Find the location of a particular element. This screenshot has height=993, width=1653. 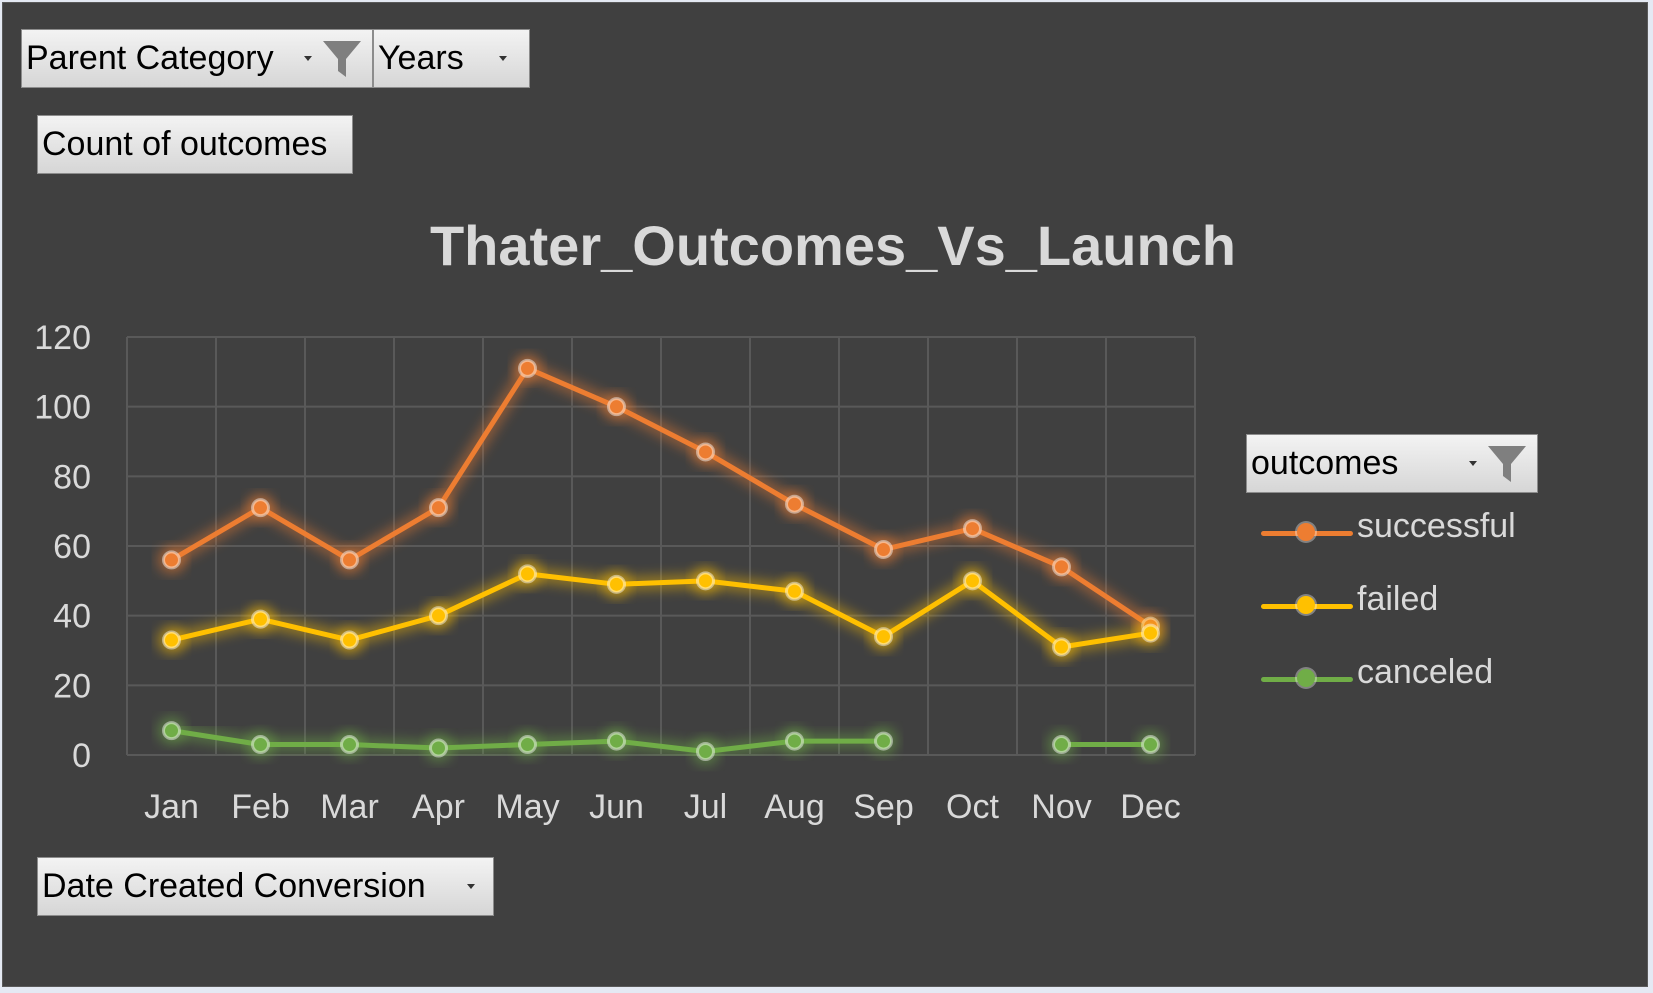

series-line is located at coordinates (660, 610).